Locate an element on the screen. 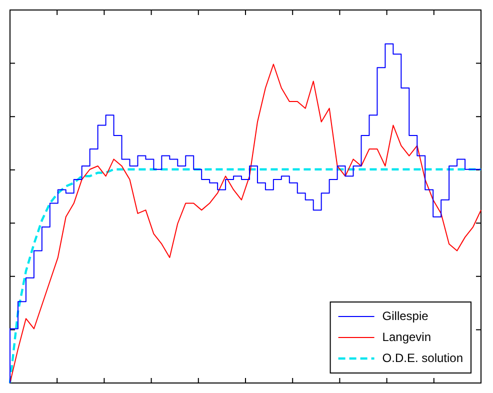 The height and width of the screenshot is (393, 493). legend-label: Gillespie is located at coordinates (405, 315).